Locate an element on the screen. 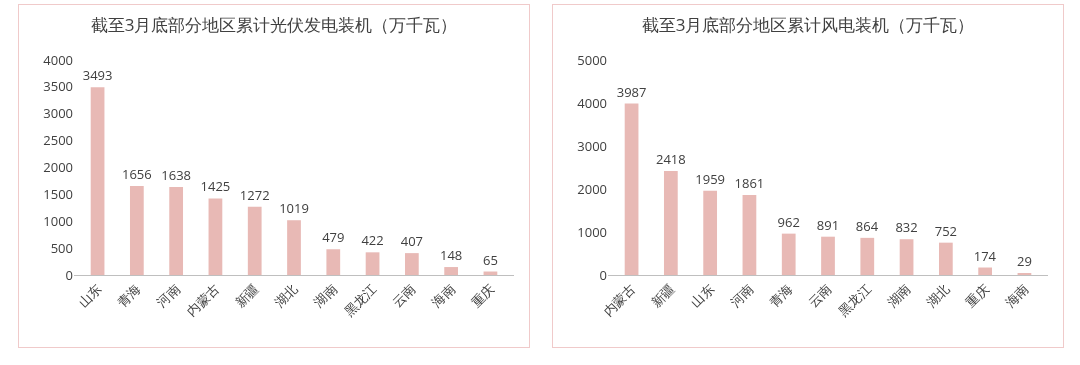 Image resolution: width=1080 pixels, height=365 pixels. data-label: 1425 is located at coordinates (215, 186).